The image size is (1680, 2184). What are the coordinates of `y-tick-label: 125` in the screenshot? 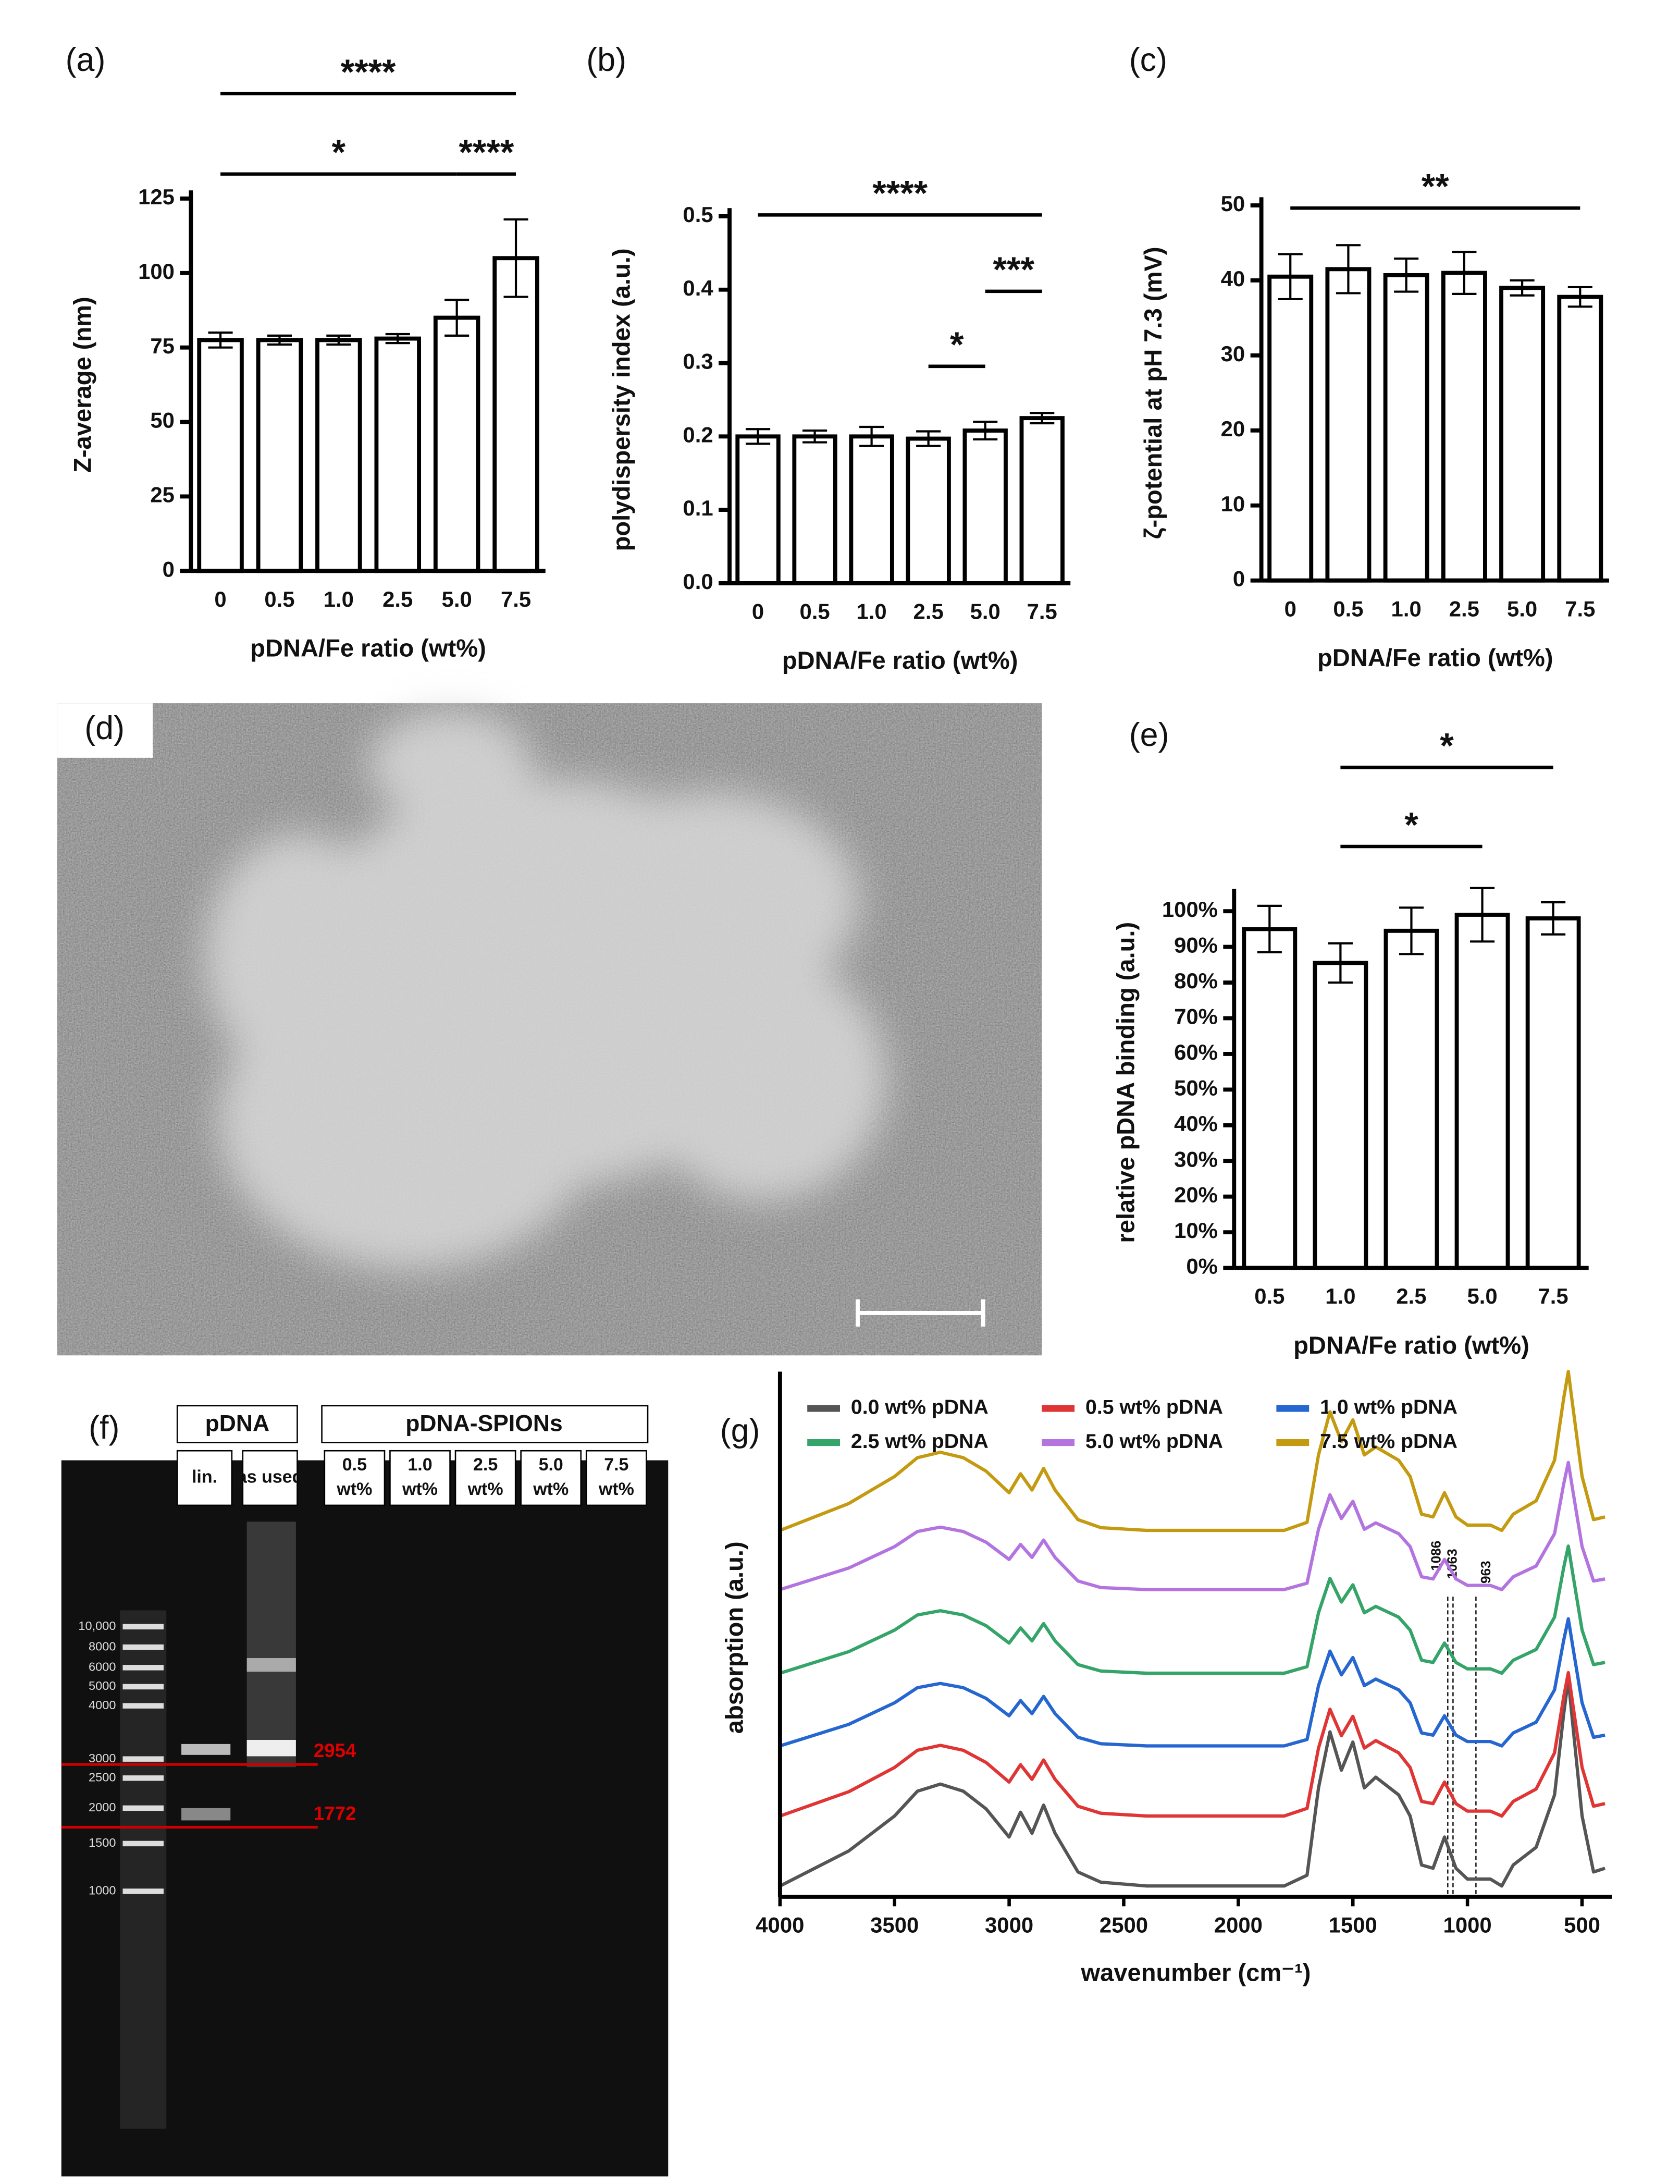 It's located at (157, 197).